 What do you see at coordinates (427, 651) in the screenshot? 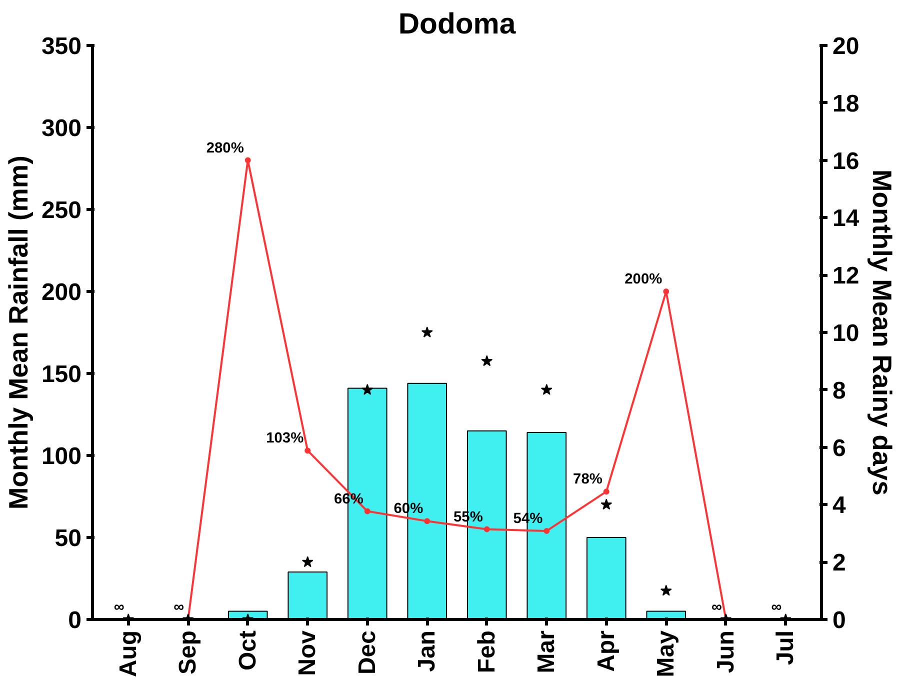
I see `x-tick-label: Jan` at bounding box center [427, 651].